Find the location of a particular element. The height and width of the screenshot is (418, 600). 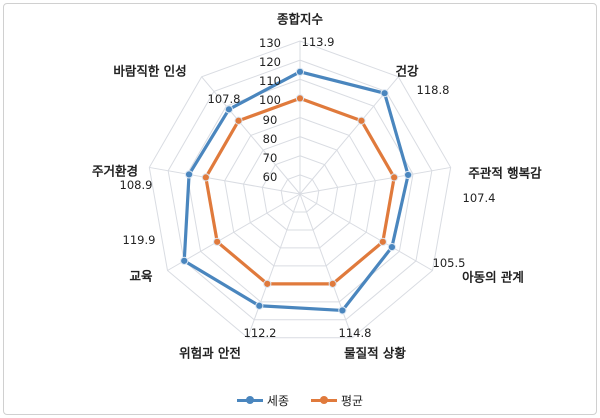

data-label: 113.9 is located at coordinates (318, 42).